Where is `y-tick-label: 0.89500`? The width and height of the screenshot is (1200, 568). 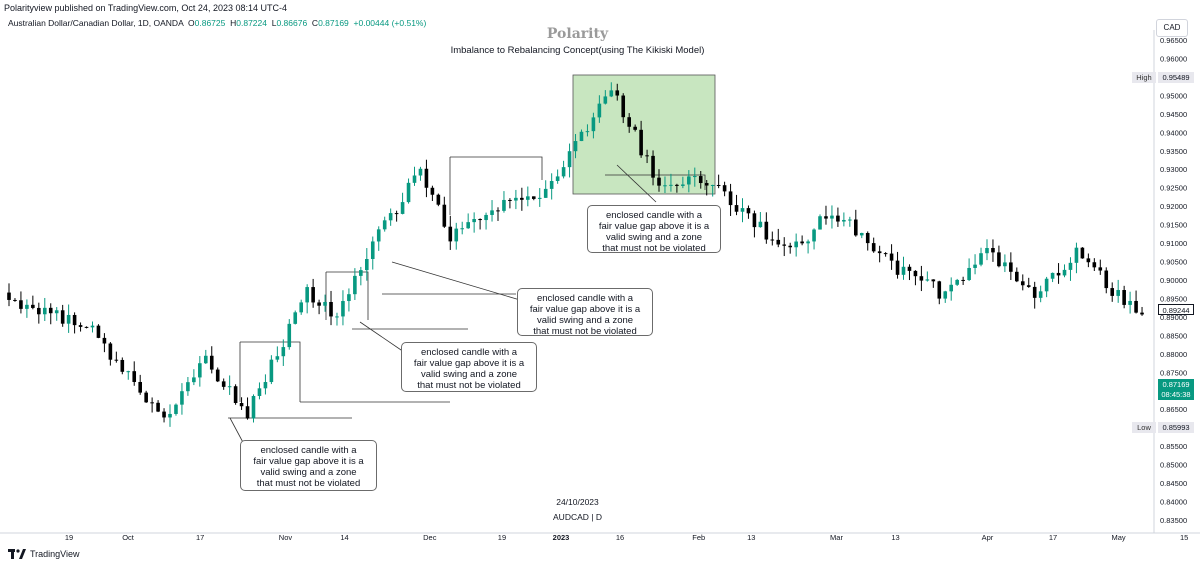
y-tick-label: 0.89500 is located at coordinates (1173, 298).